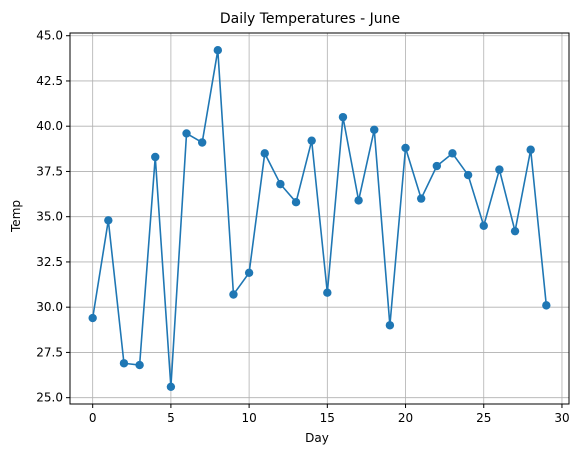 The width and height of the screenshot is (577, 455). Describe the element at coordinates (310, 19) in the screenshot. I see `chart-title: Daily Temperatures - June` at that location.